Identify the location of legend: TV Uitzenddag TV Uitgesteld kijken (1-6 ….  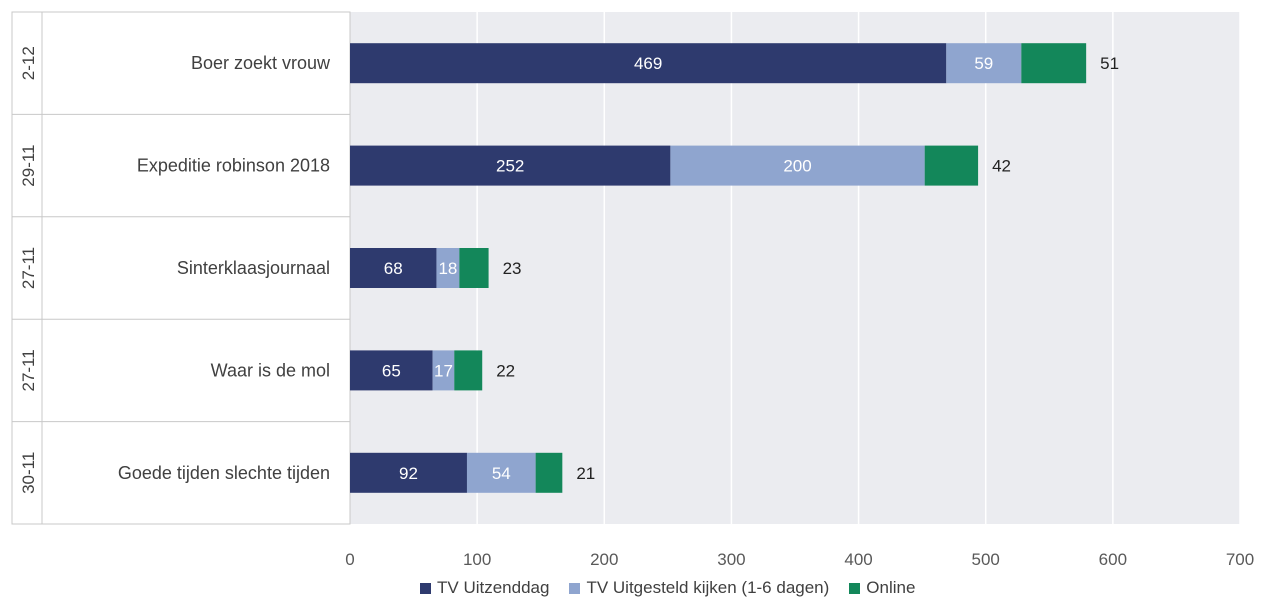
(677, 588).